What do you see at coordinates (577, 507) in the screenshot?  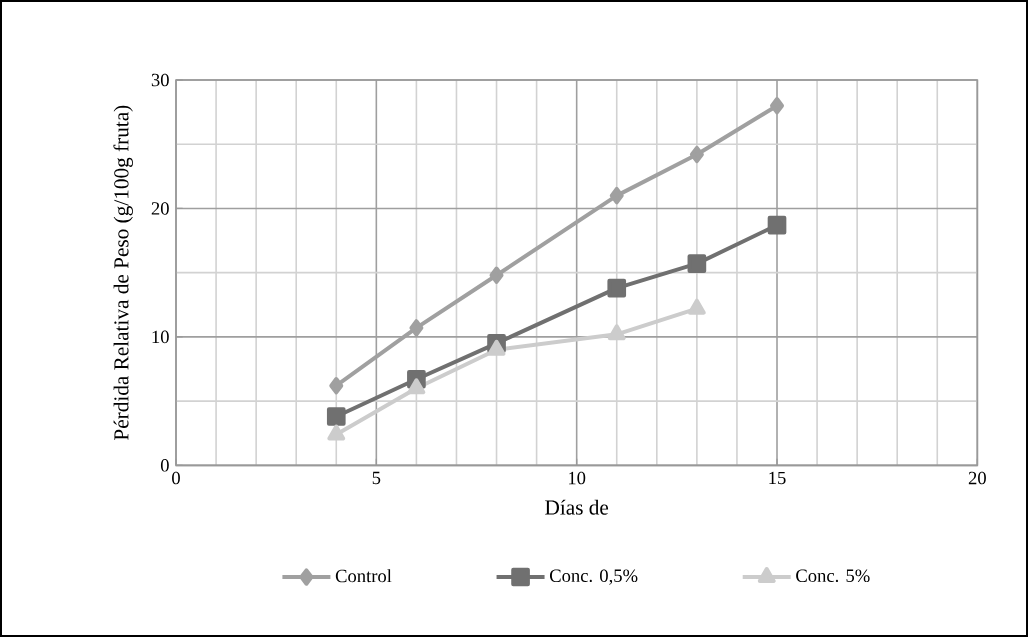 I see `x-axis-title: Días de` at bounding box center [577, 507].